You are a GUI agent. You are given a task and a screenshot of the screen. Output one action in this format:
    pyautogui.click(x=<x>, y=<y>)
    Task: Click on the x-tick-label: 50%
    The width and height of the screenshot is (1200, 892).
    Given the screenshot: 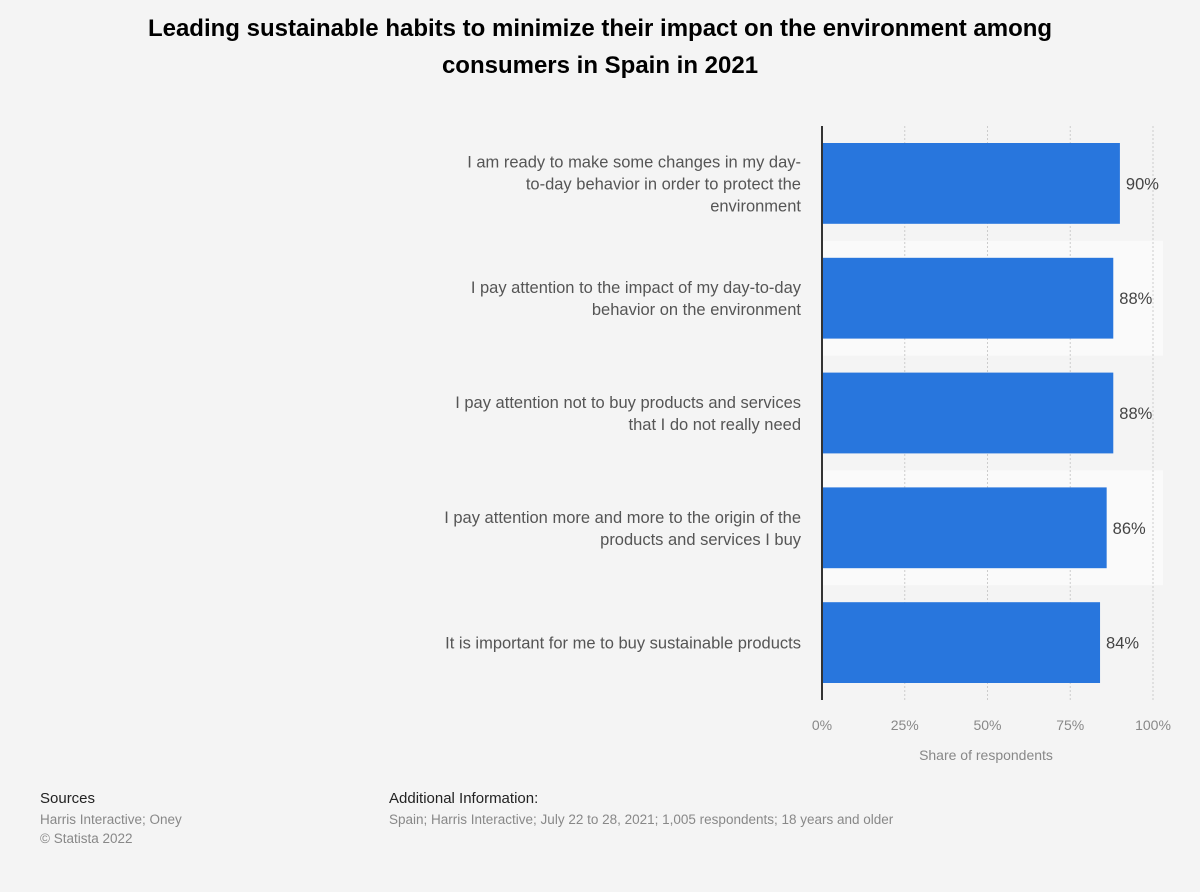 What is the action you would take?
    pyautogui.click(x=987, y=725)
    